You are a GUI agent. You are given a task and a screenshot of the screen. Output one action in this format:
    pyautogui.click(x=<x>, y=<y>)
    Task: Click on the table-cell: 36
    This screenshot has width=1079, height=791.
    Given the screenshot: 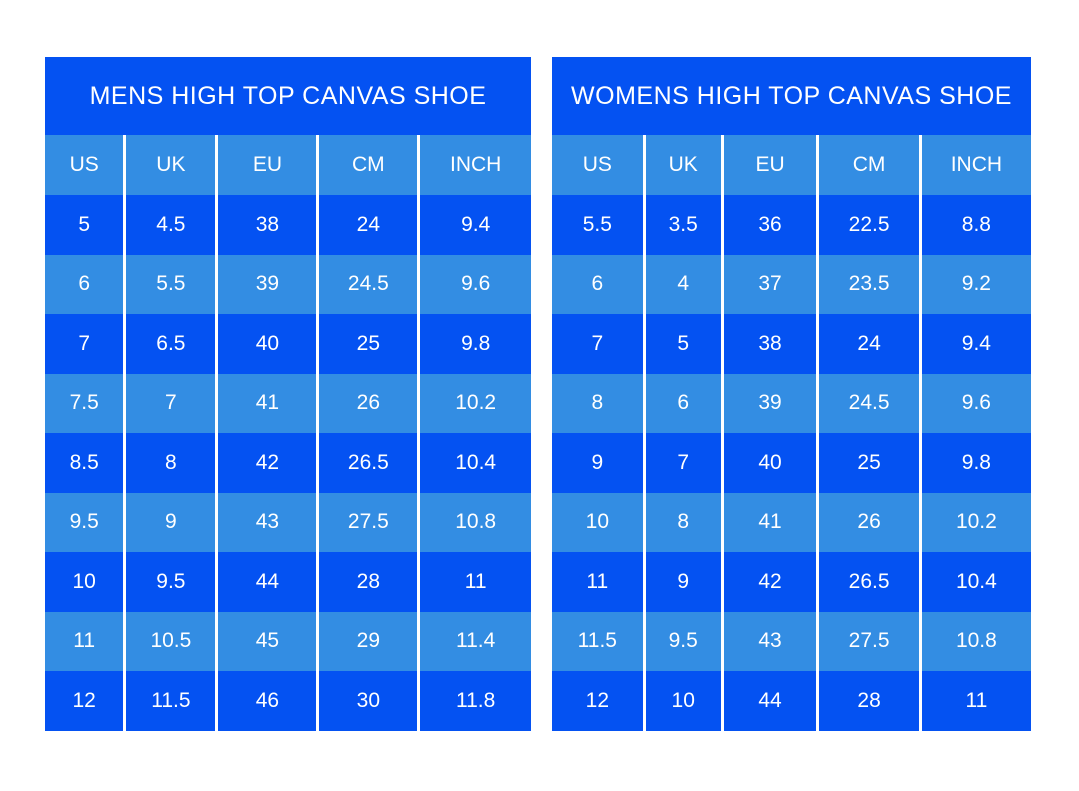 What is the action you would take?
    pyautogui.click(x=770, y=225)
    